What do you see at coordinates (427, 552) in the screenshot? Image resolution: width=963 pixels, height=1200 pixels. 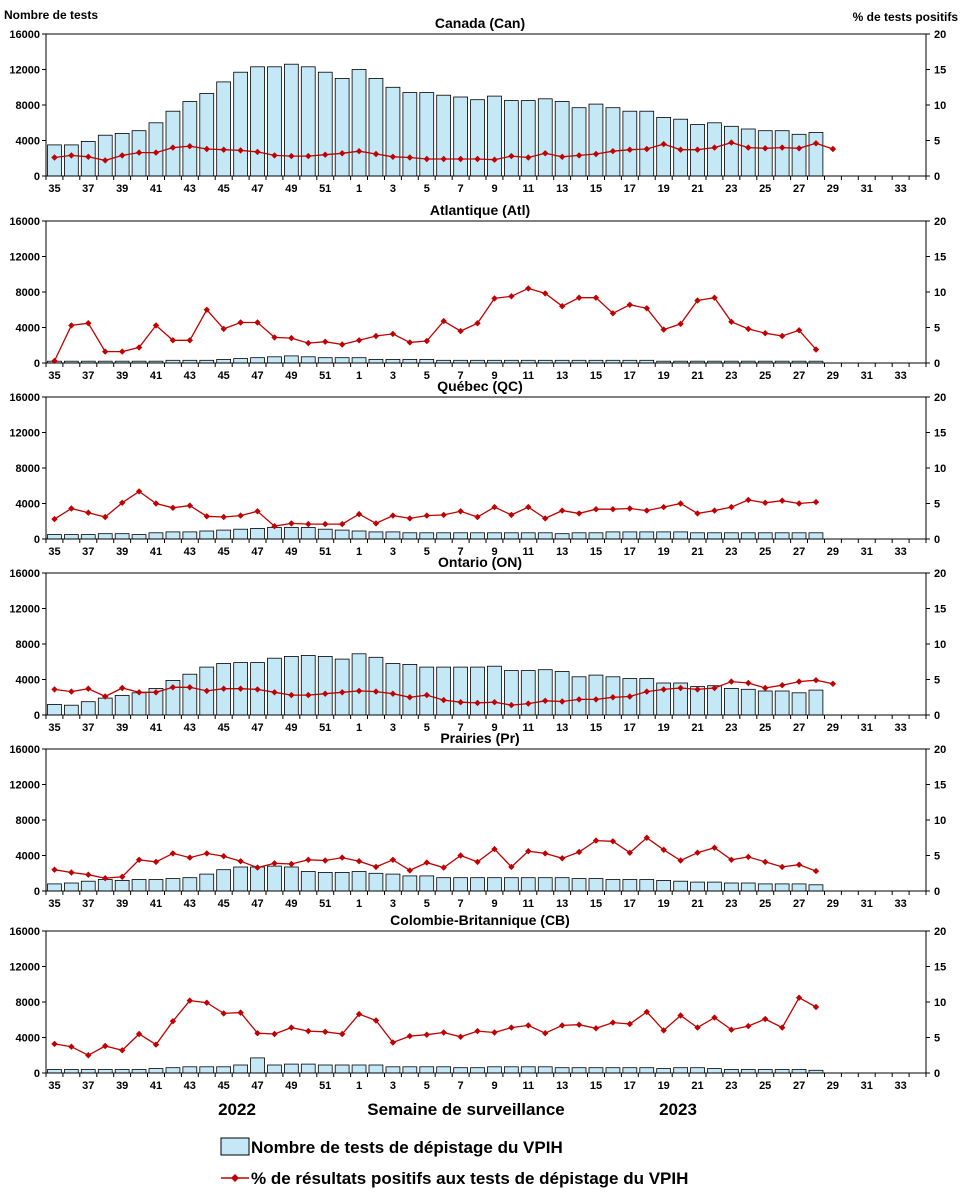 I see `x-tick-label: 5` at bounding box center [427, 552].